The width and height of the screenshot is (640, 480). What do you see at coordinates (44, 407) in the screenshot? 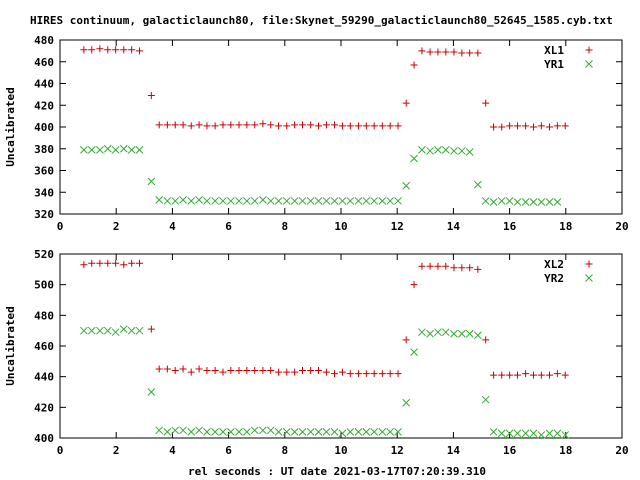
I see `y-tick-label: 420` at bounding box center [44, 407].